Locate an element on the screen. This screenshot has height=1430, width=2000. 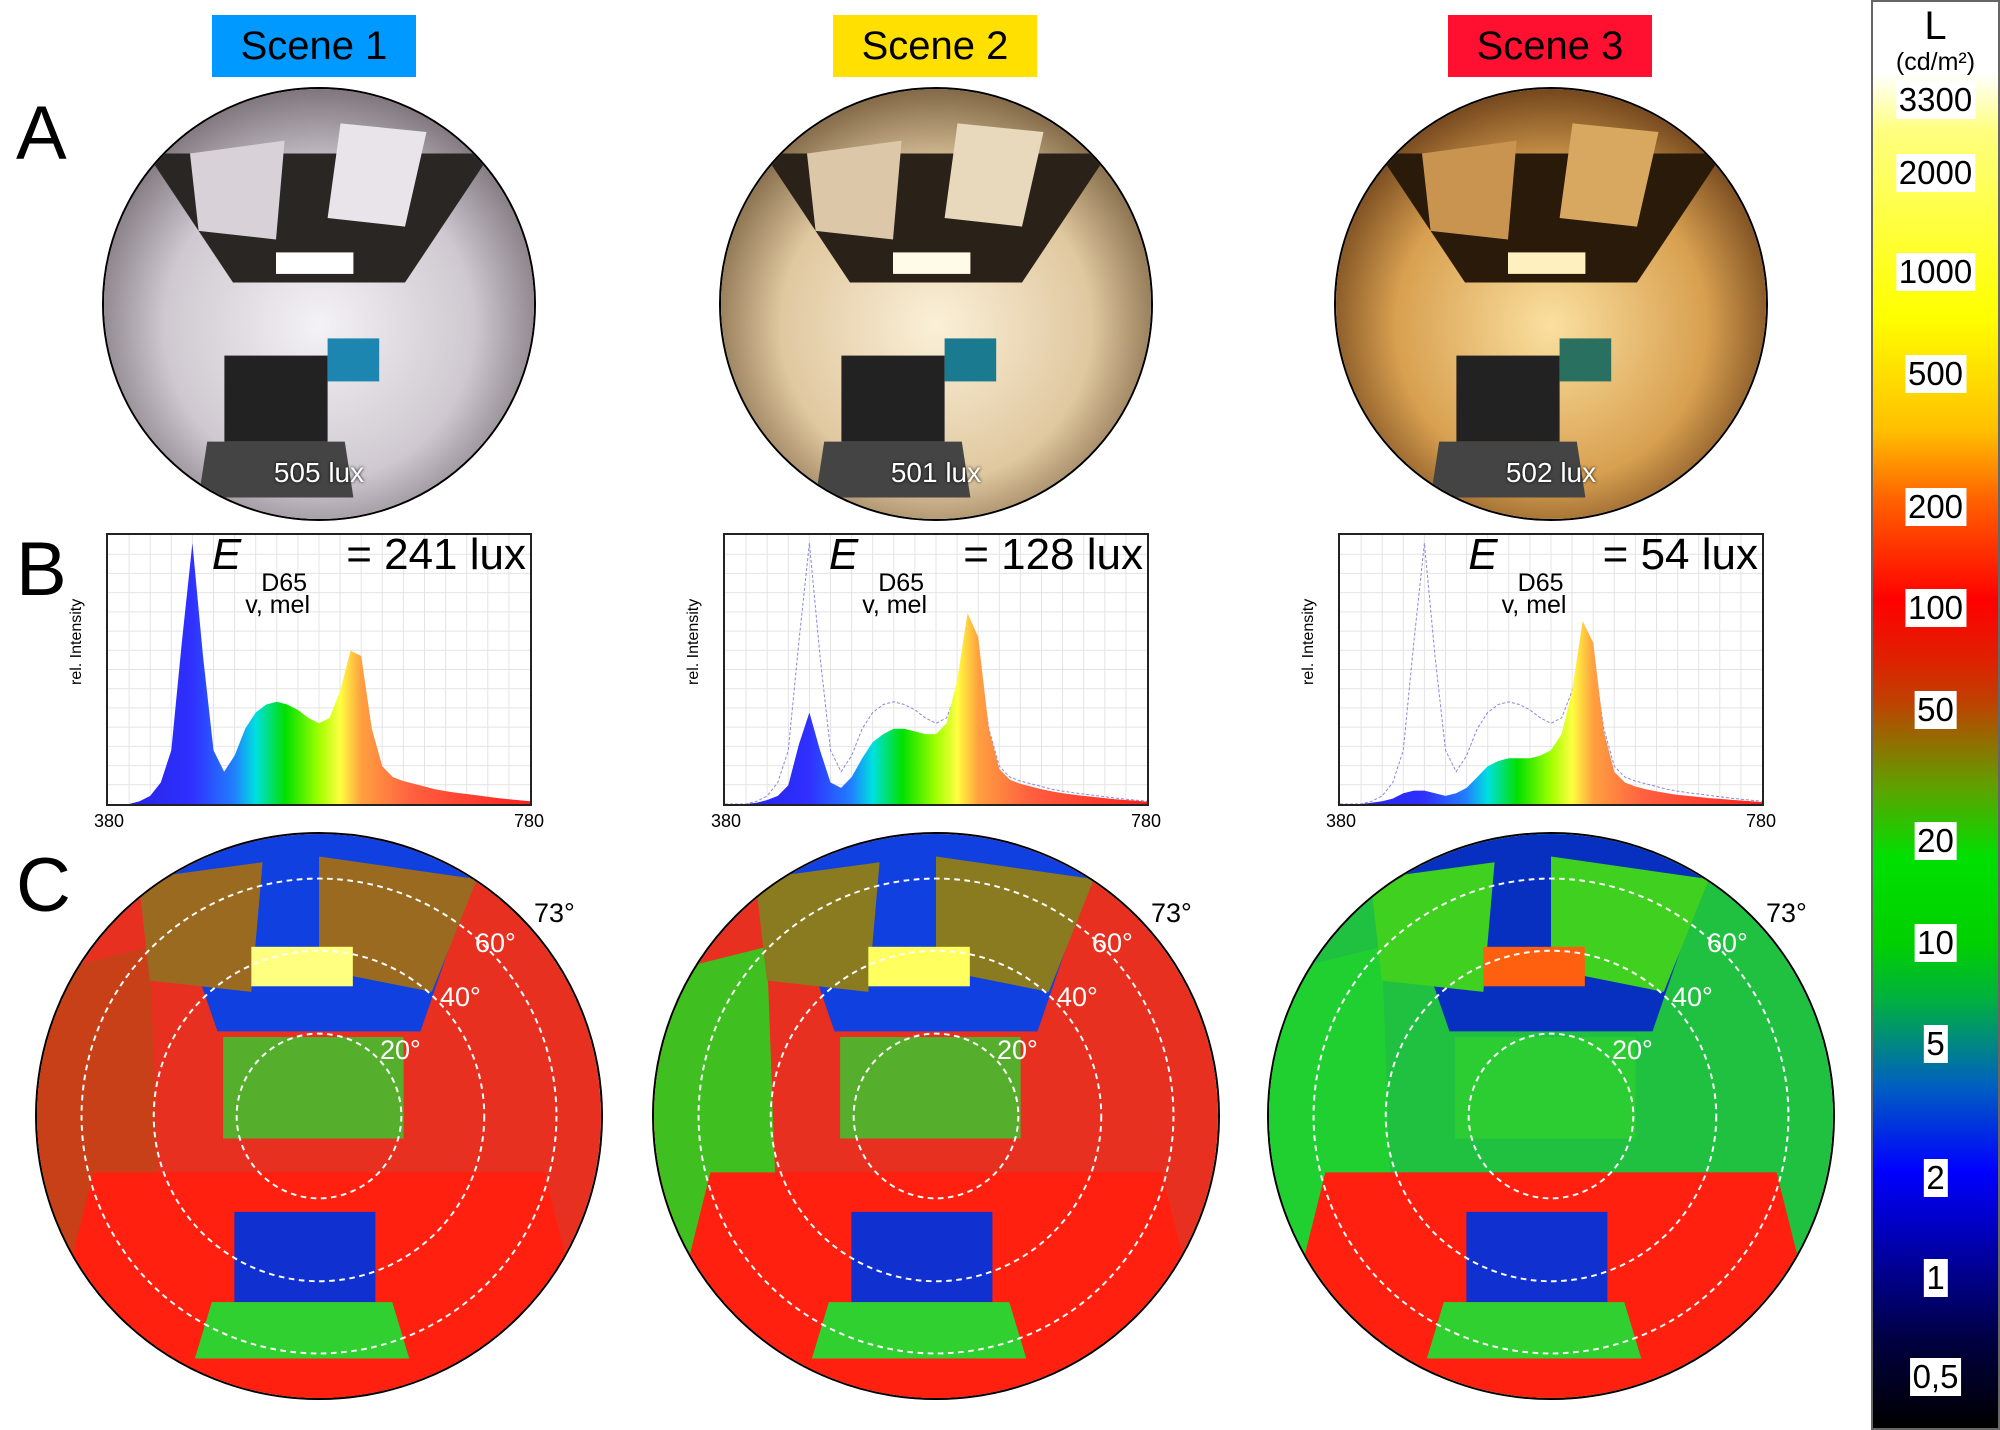
colorbar-tick-label: 10 is located at coordinates (1935, 943).